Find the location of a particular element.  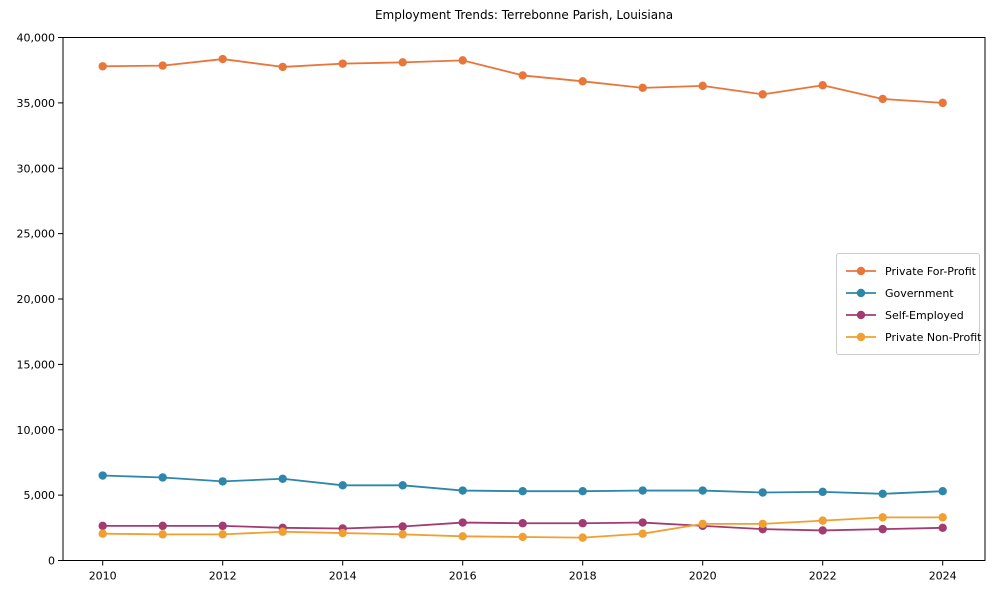

legend-label-private-non-profit: Private Non-Profit is located at coordinates (933, 337).